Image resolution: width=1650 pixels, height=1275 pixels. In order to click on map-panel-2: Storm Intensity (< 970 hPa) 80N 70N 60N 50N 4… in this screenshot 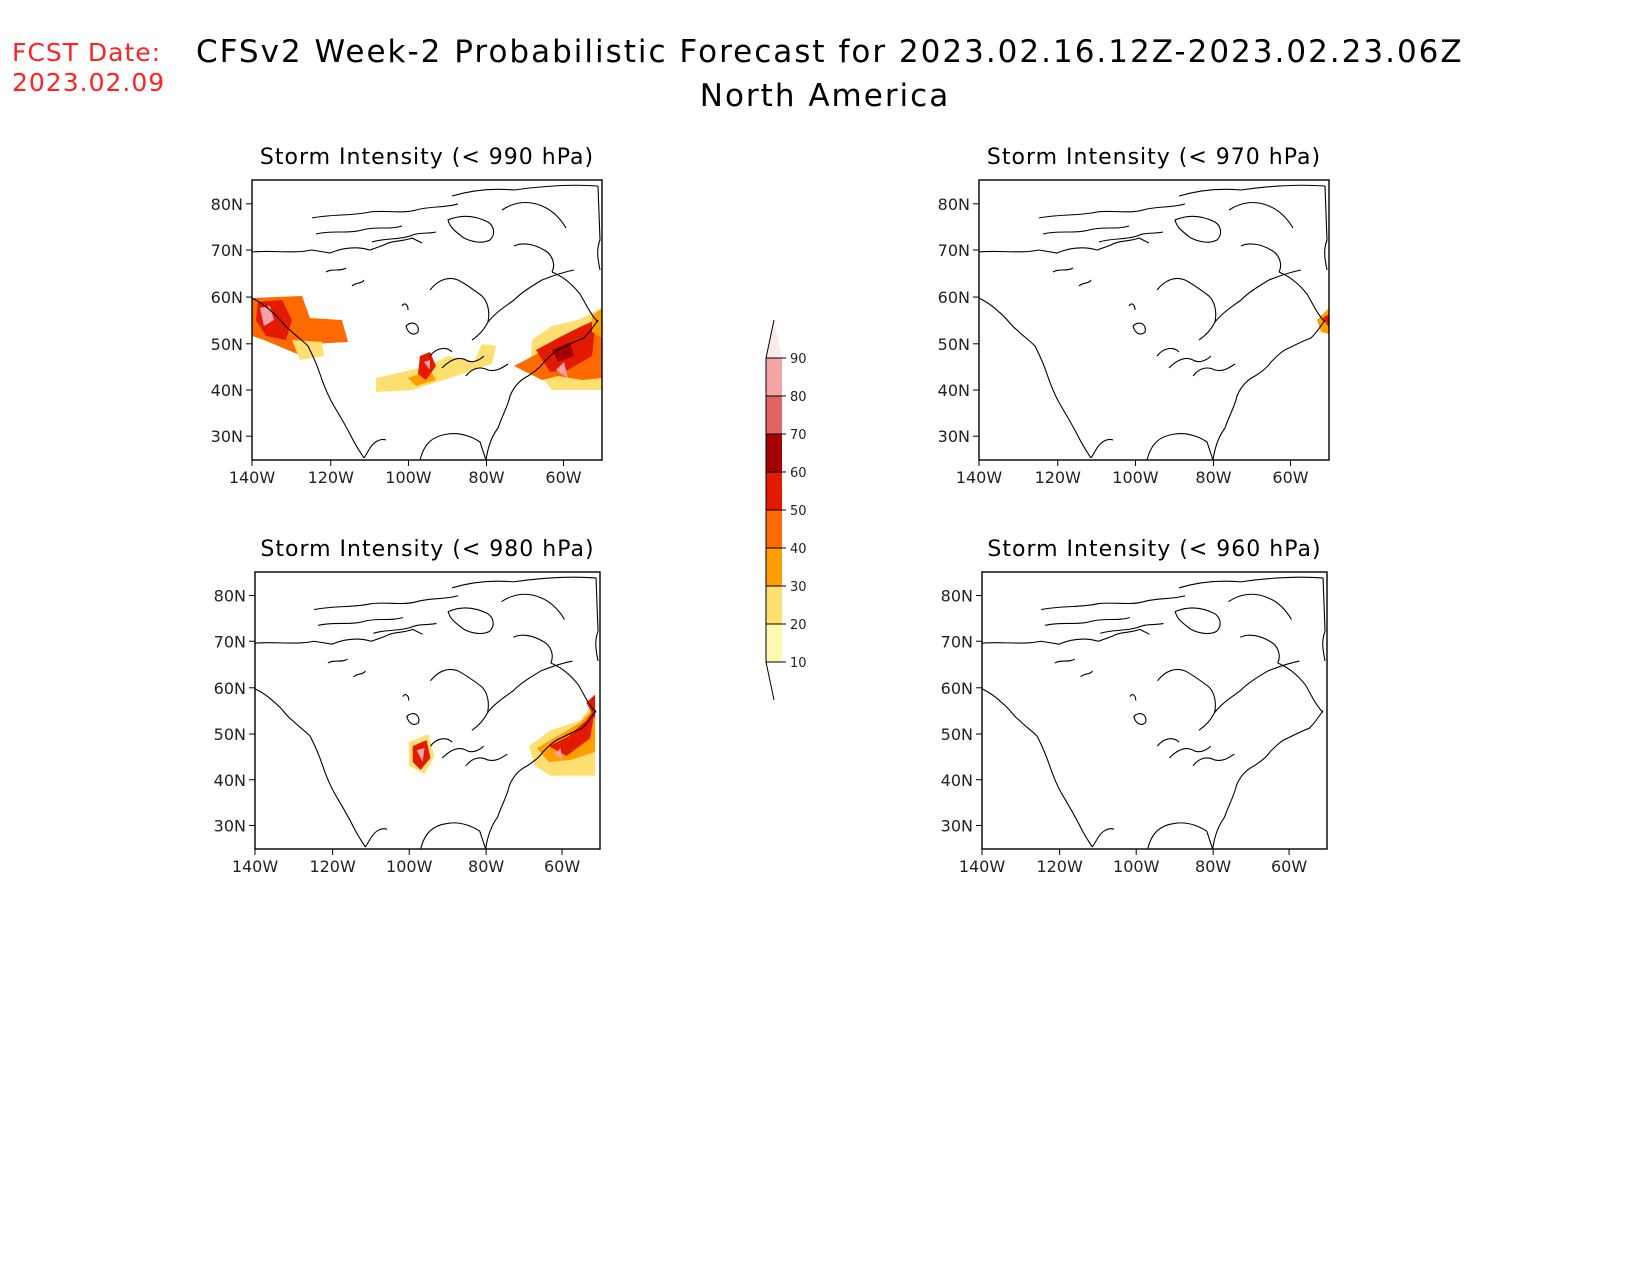, I will do `click(1134, 316)`.